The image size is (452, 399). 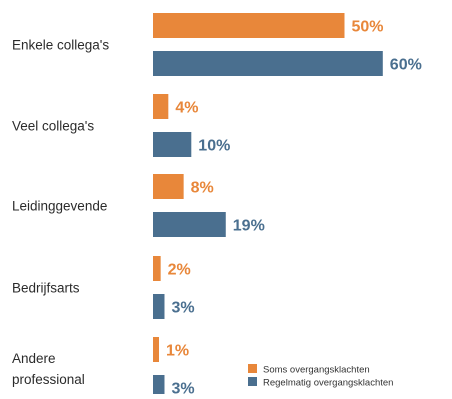 I want to click on category-label: Bedrijfsarts, so click(x=46, y=288).